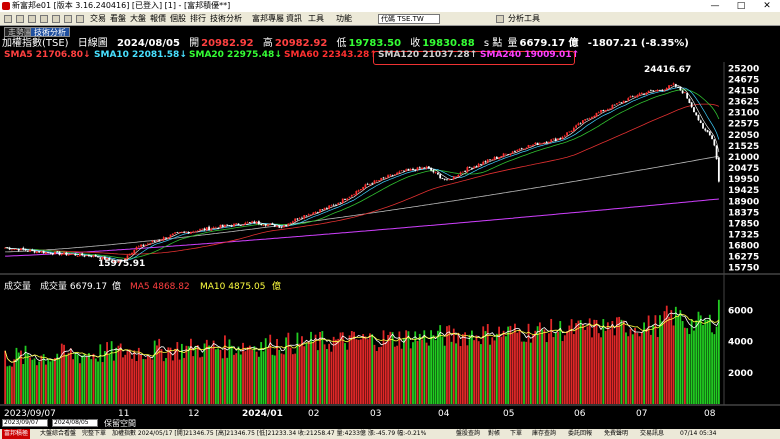 The width and height of the screenshot is (780, 439). What do you see at coordinates (652, 433) in the screenshot?
I see `status-btn-messages: 交易訊息` at bounding box center [652, 433].